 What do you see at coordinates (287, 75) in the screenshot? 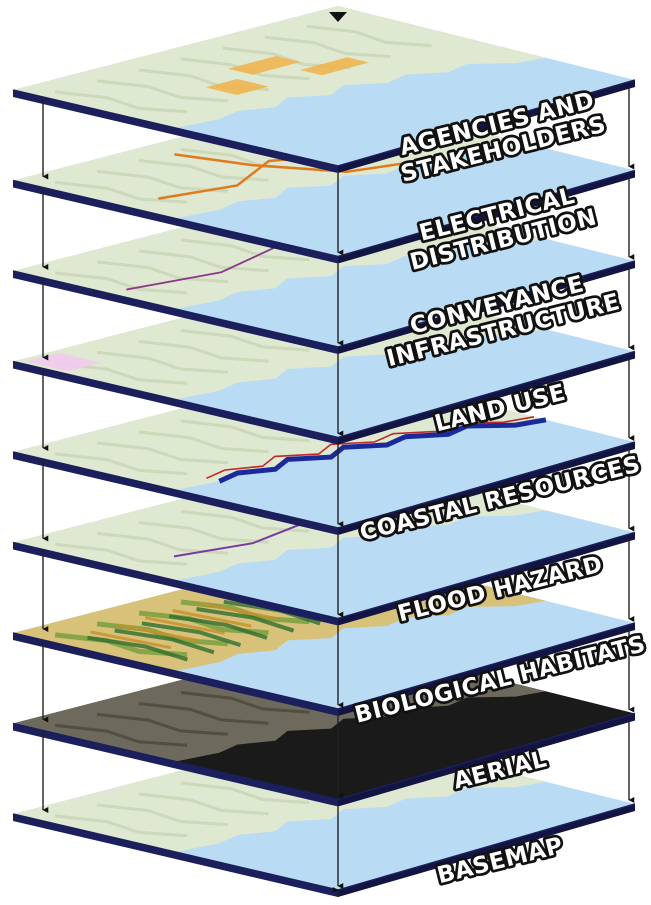
I see `overlay-agency-patches` at bounding box center [287, 75].